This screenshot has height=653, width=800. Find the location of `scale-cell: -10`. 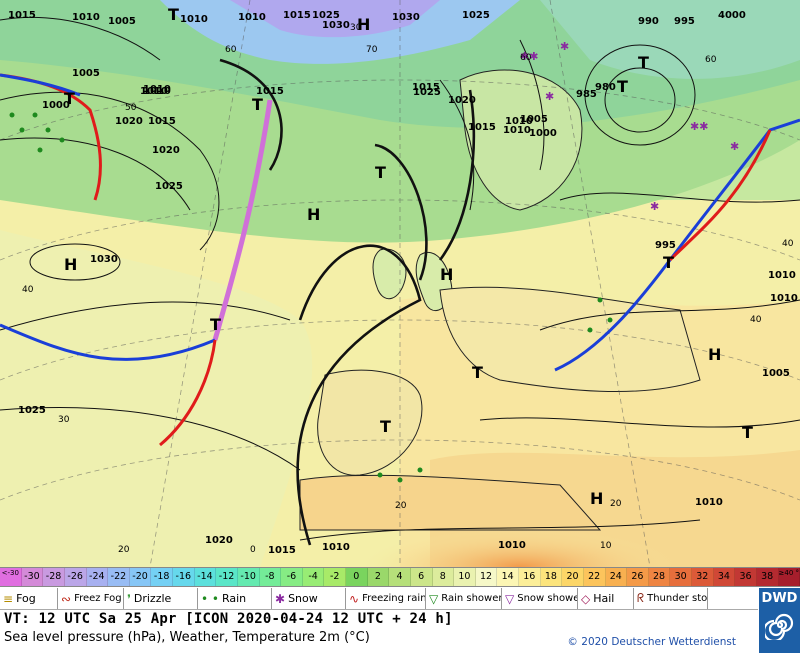

scale-cell: -10 is located at coordinates (248, 577).